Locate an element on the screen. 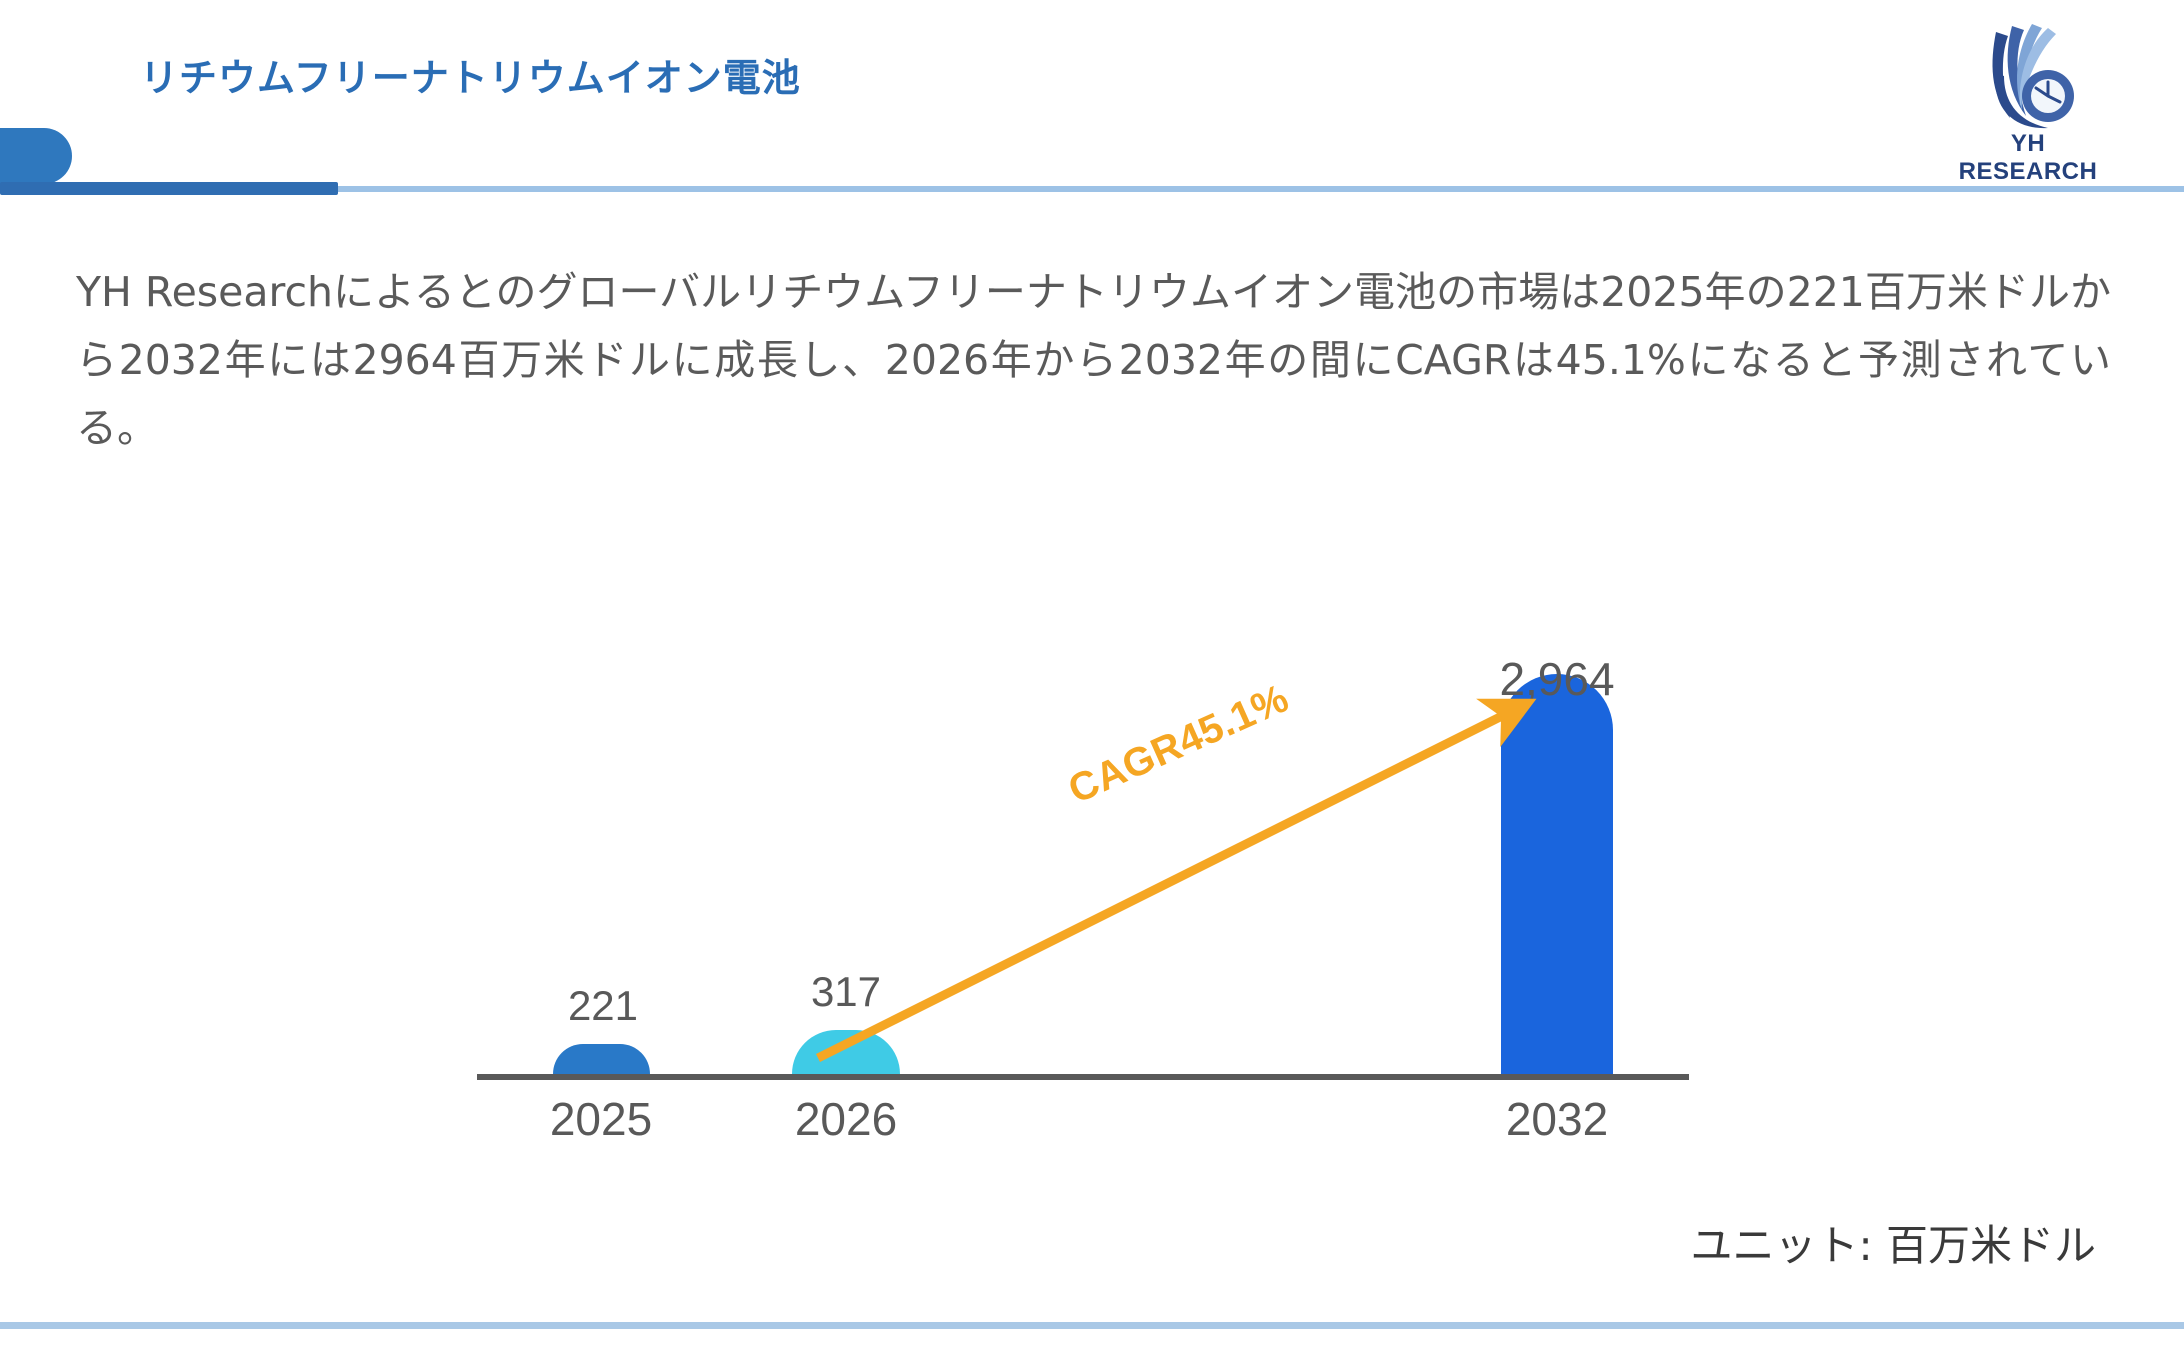 This screenshot has height=1355, width=2184. chart-x-axis-line is located at coordinates (1083, 1077).